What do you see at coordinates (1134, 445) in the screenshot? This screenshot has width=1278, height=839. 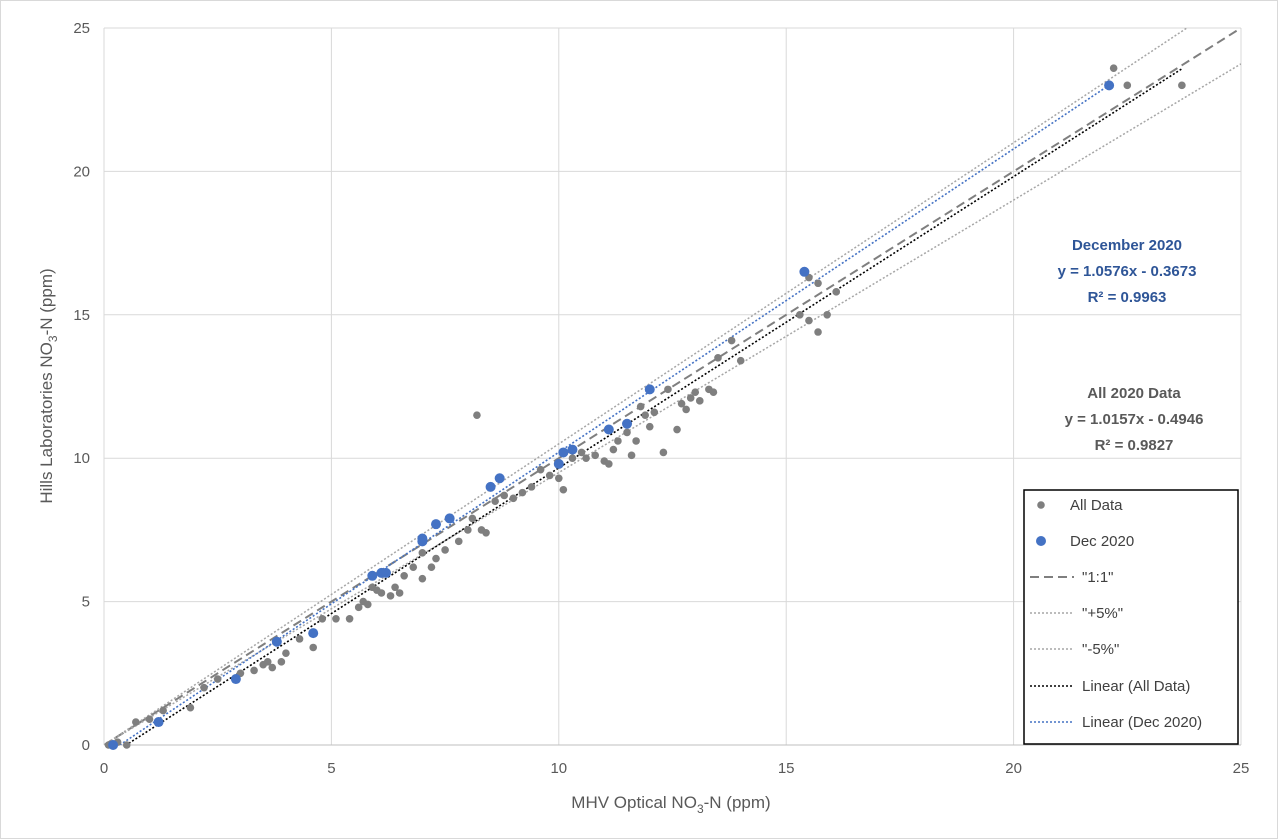 I see `annotation-all-r2: R² = 0.9827` at bounding box center [1134, 445].